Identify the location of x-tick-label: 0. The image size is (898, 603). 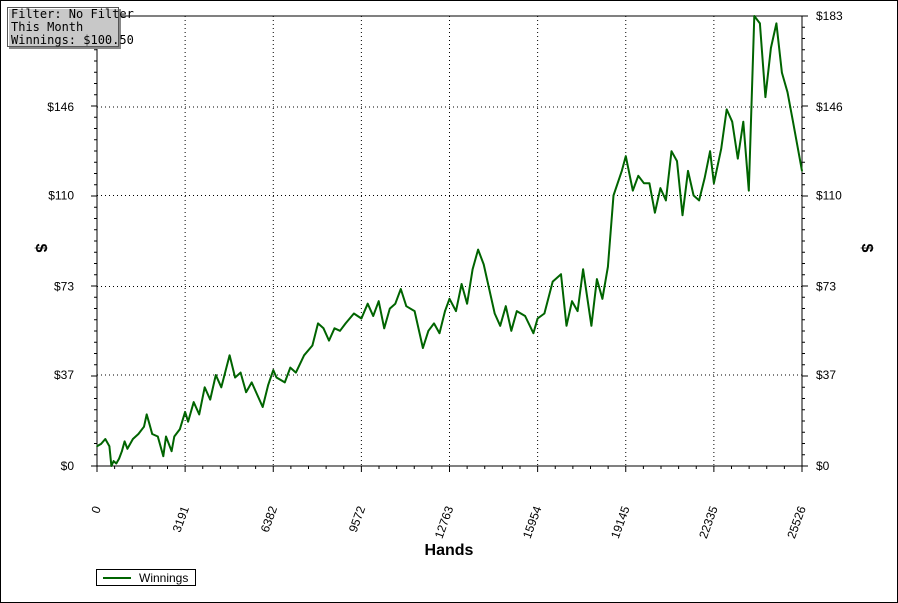
(96, 509).